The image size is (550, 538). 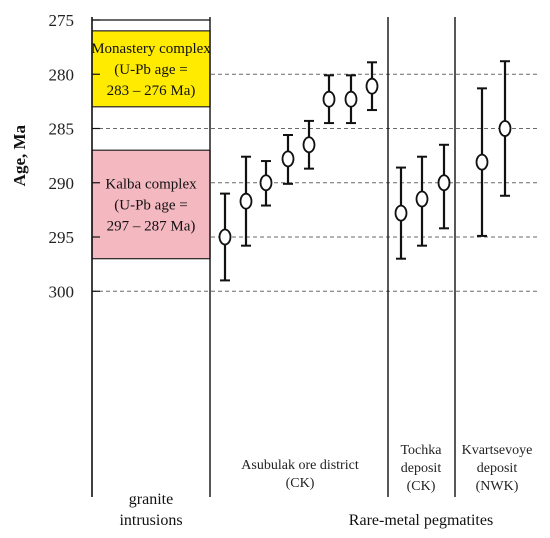 What do you see at coordinates (151, 49) in the screenshot?
I see `monastery-box-label: Monastery complex` at bounding box center [151, 49].